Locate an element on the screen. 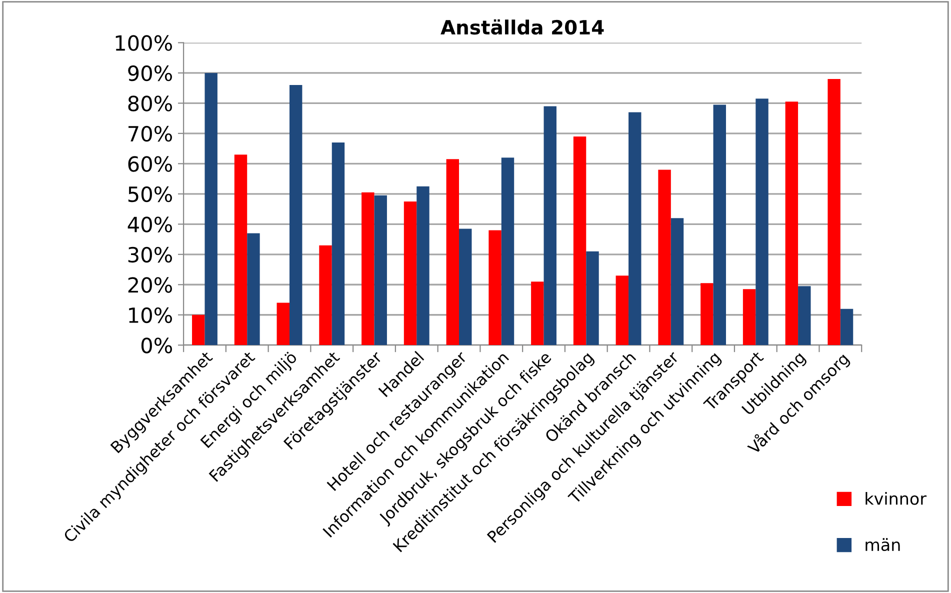 Image resolution: width=951 pixels, height=593 pixels. y-tick-label: 80% is located at coordinates (150, 104).